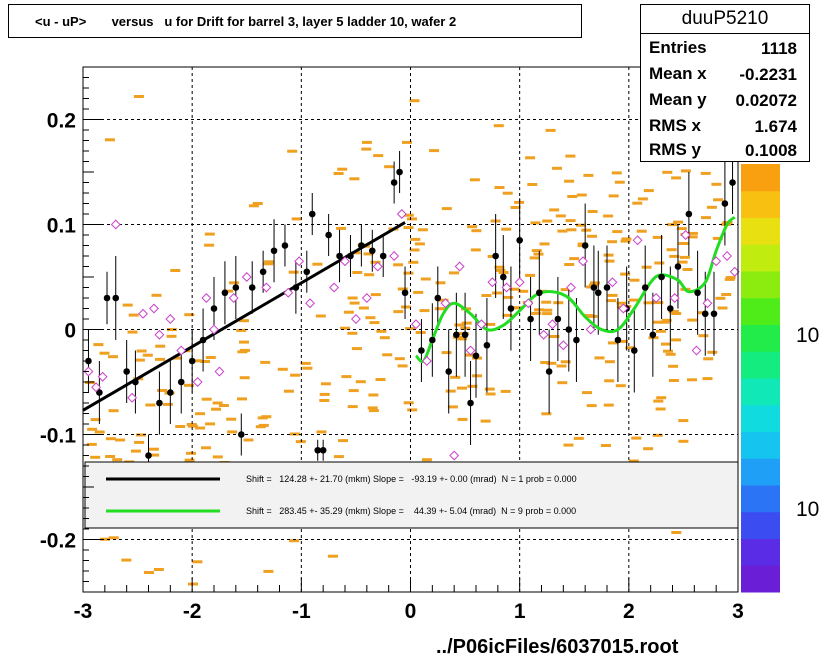  Describe the element at coordinates (678, 99) in the screenshot. I see `stats-key: Mean y` at that location.